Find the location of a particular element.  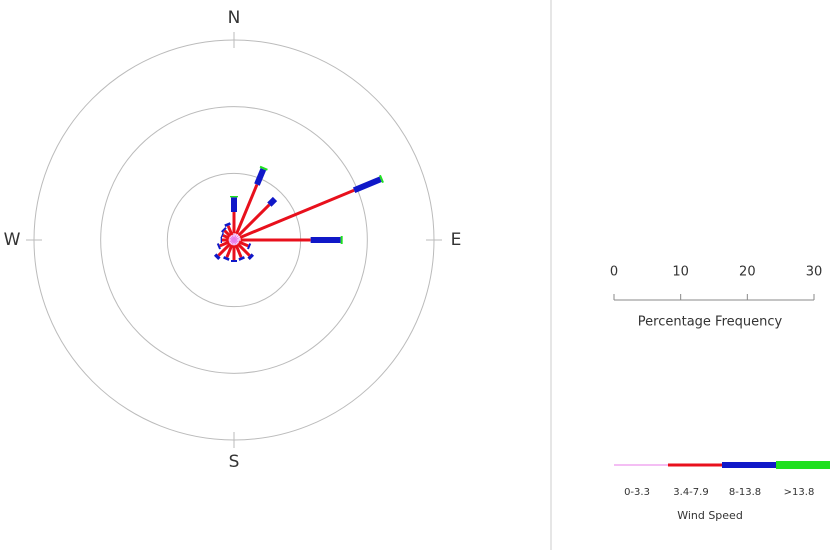

legend-label: >13.8 is located at coordinates (799, 492).